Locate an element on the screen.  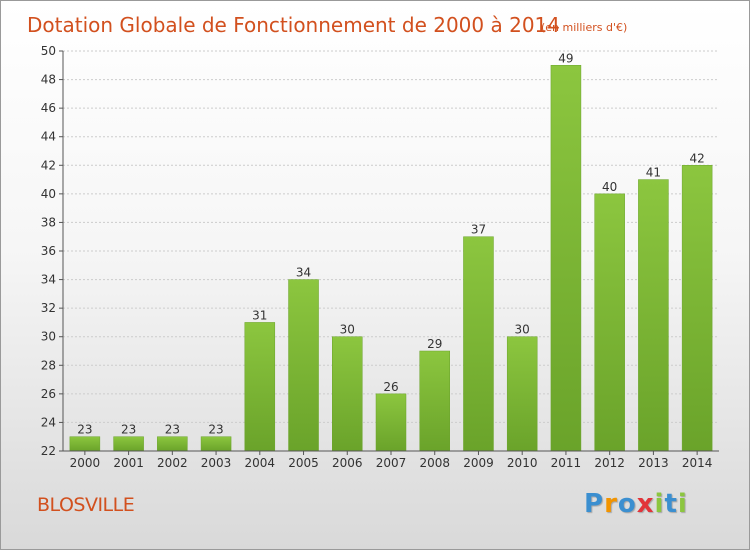
y-tick-label: 38 is located at coordinates (48, 222).